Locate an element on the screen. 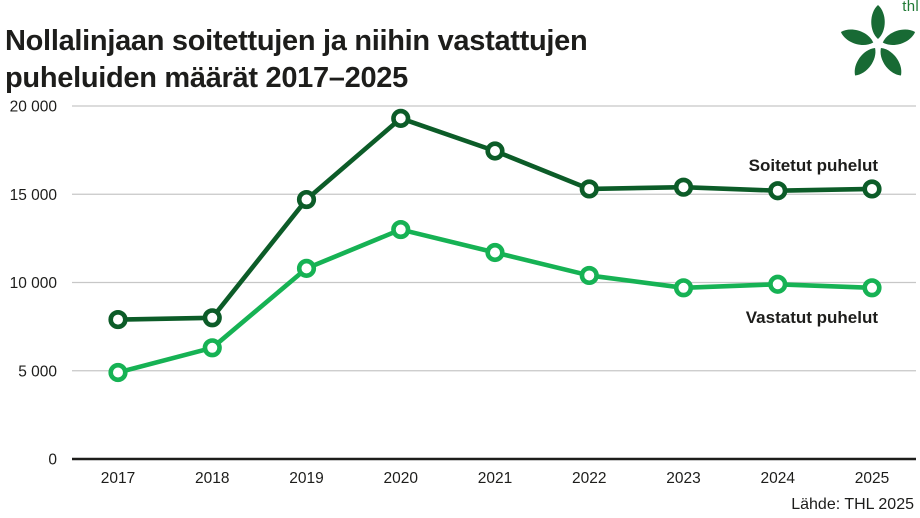 This screenshot has width=920, height=518. x-axis-label: 2023 is located at coordinates (683, 478).